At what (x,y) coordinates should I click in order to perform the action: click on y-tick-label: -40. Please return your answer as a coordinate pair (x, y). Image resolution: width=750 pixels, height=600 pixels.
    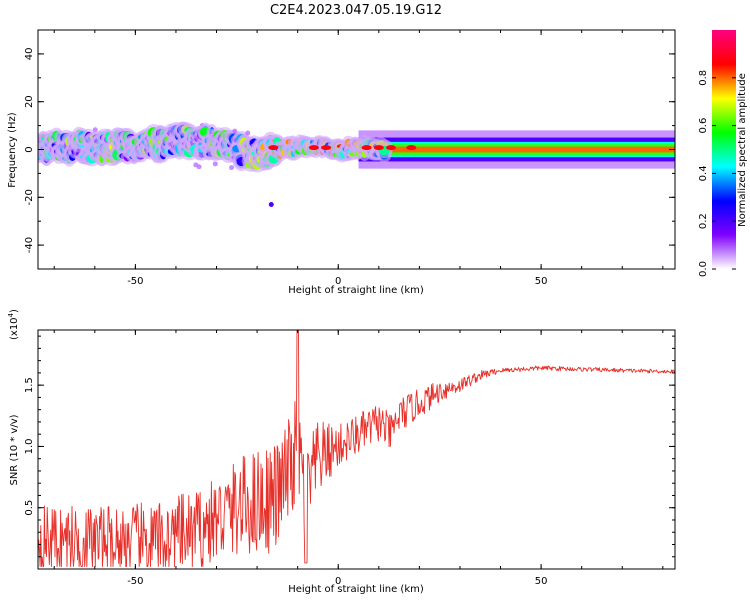
    Looking at the image, I should click on (29, 245).